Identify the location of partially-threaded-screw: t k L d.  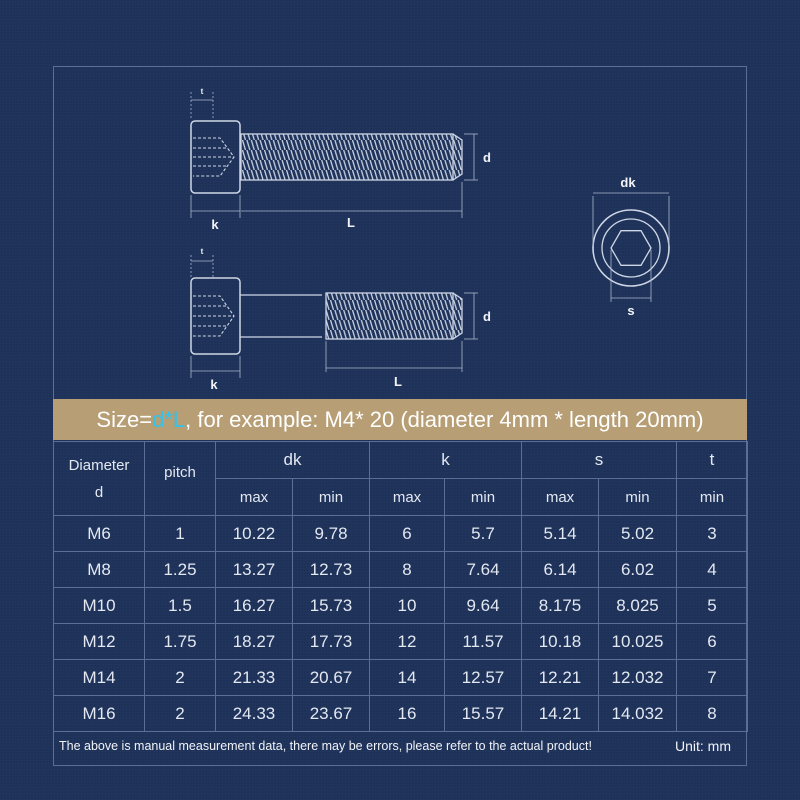
(340, 319).